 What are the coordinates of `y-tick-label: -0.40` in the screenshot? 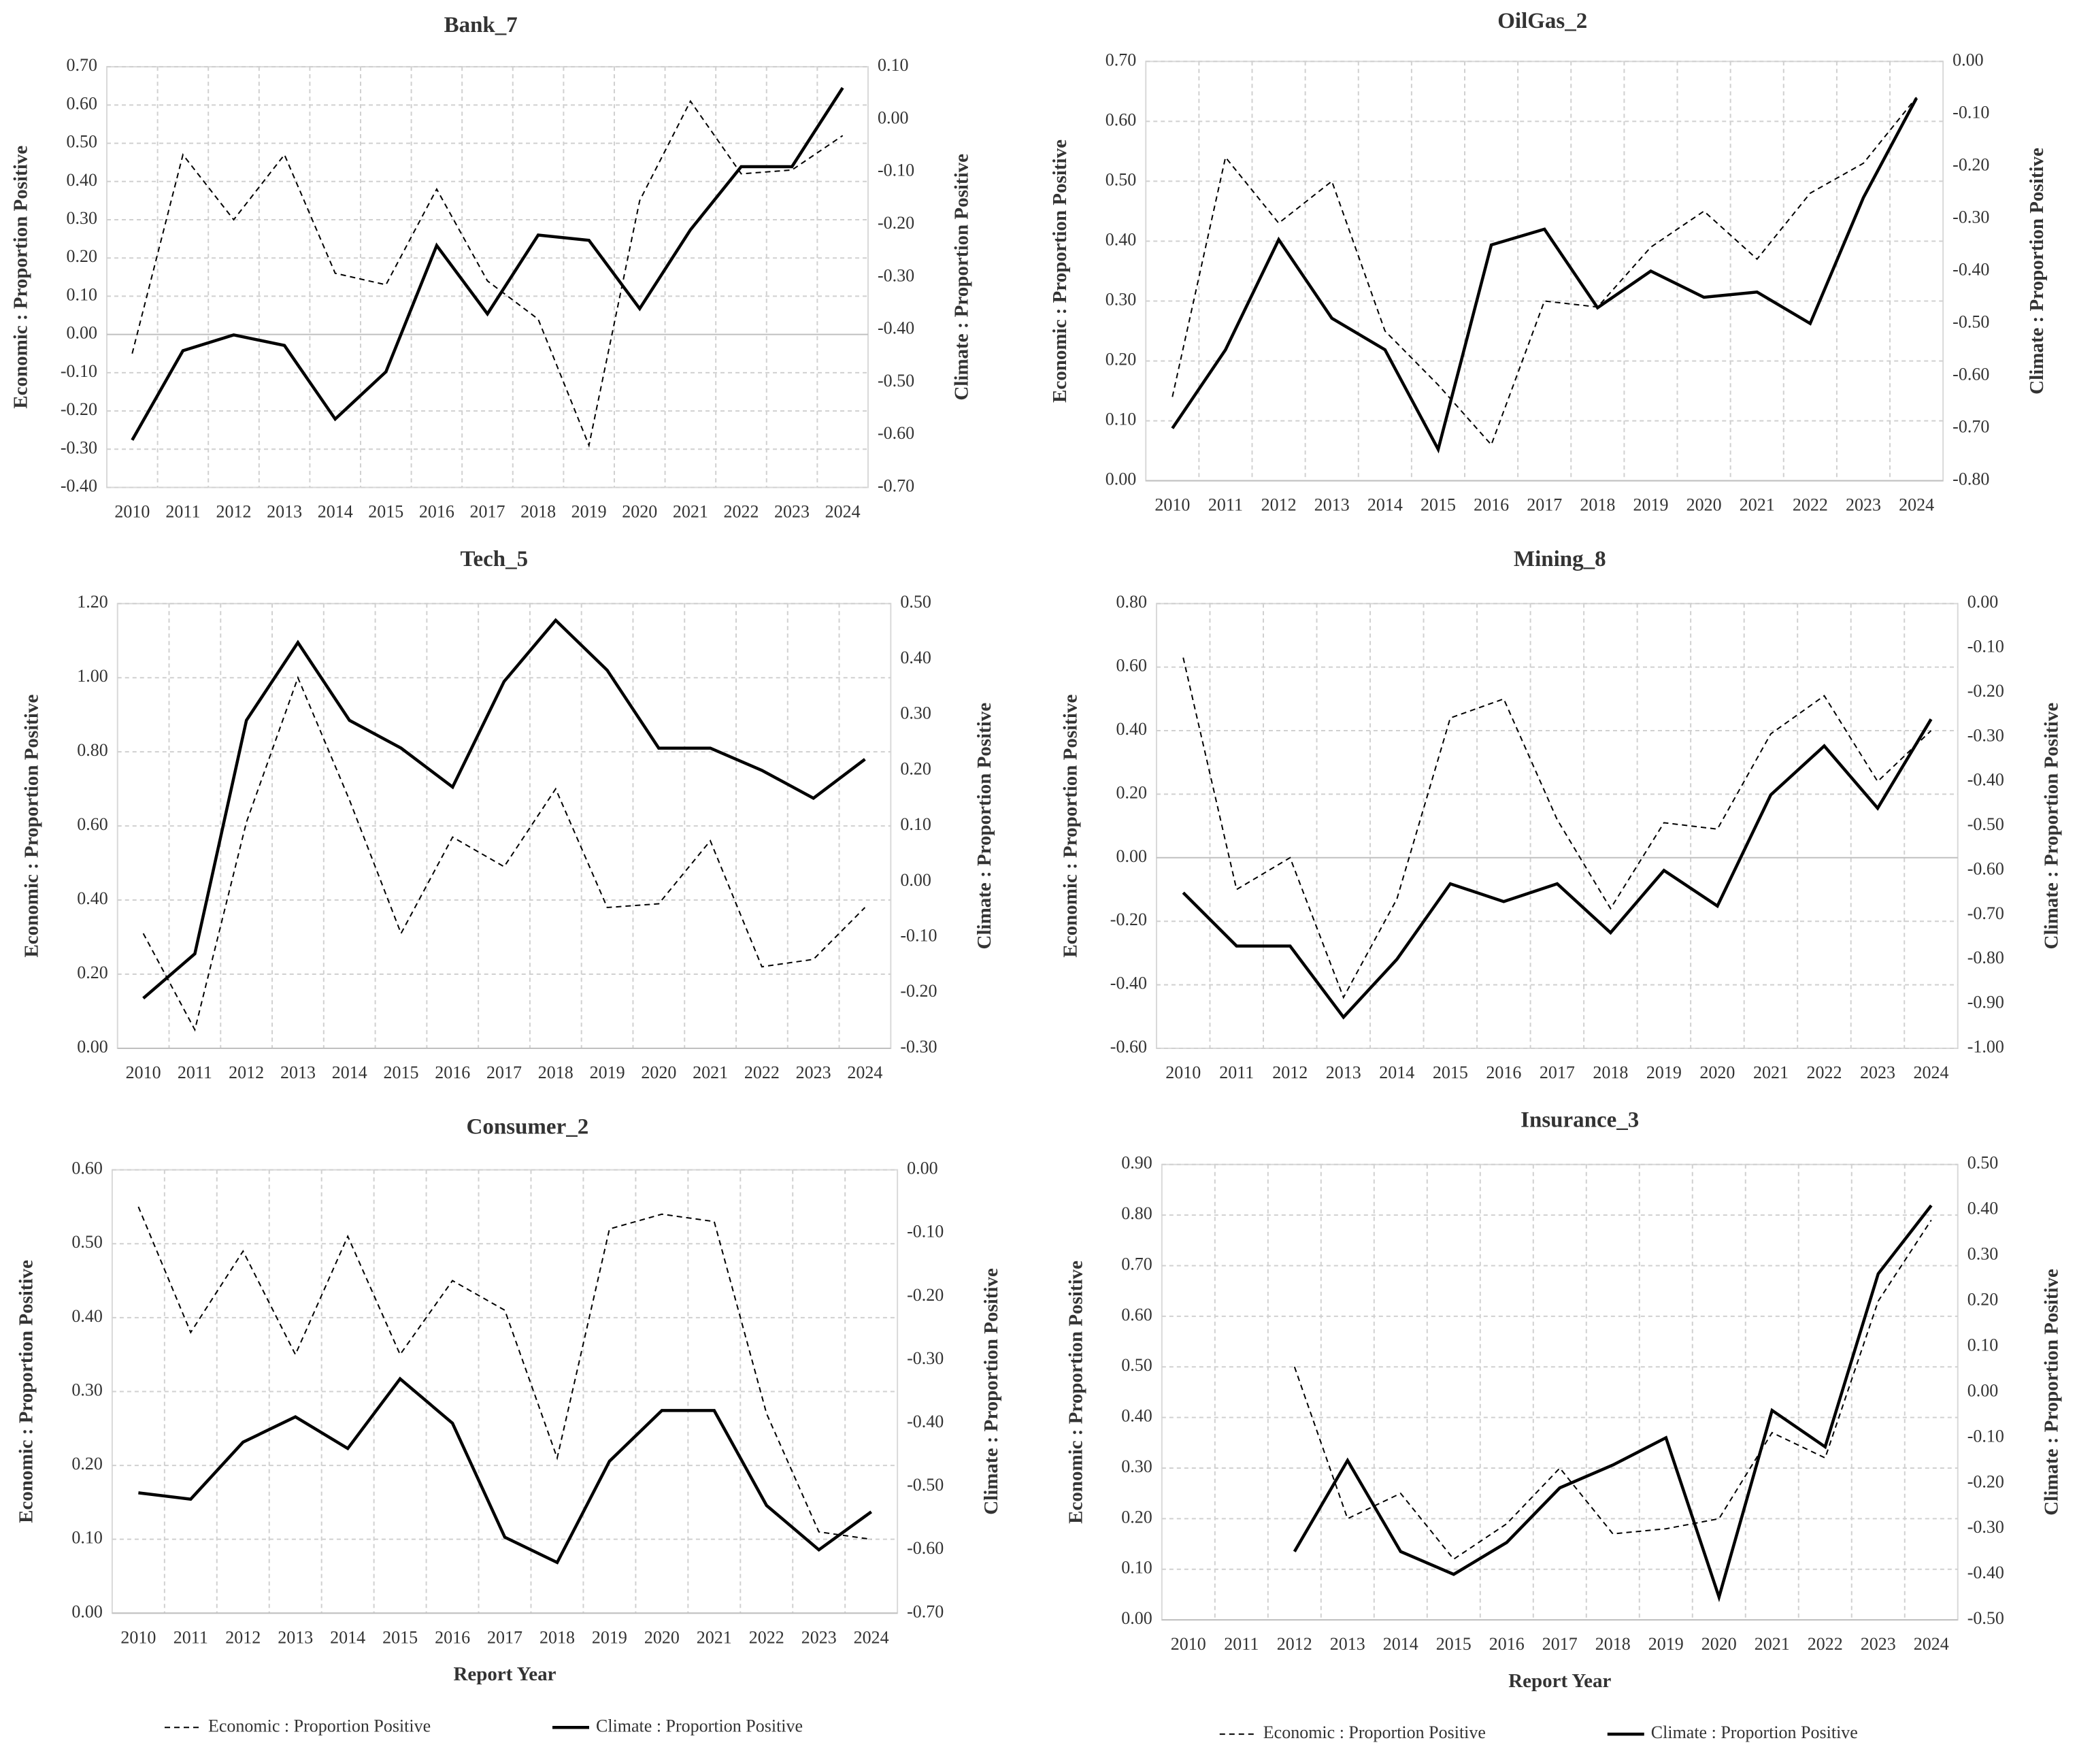 It's located at (79, 485).